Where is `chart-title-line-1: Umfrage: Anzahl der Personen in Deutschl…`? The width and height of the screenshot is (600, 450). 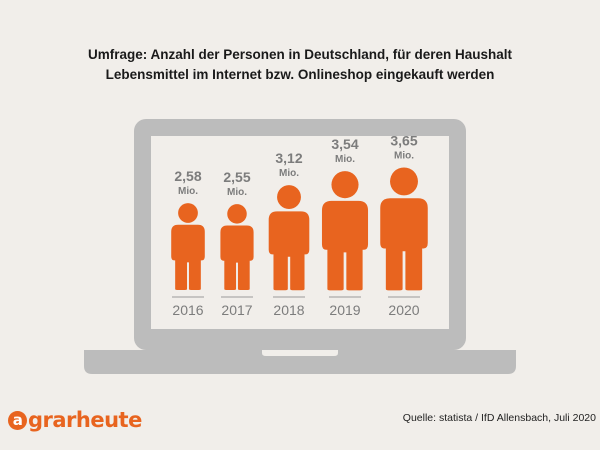 chart-title-line-1: Umfrage: Anzahl der Personen in Deutschl… is located at coordinates (300, 54).